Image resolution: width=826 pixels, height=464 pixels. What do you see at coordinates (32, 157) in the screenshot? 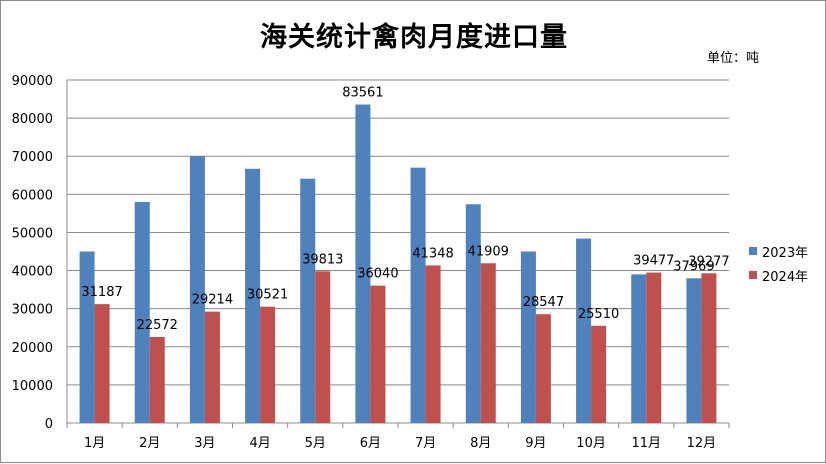
I see `y-tick-label: 70000` at bounding box center [32, 157].